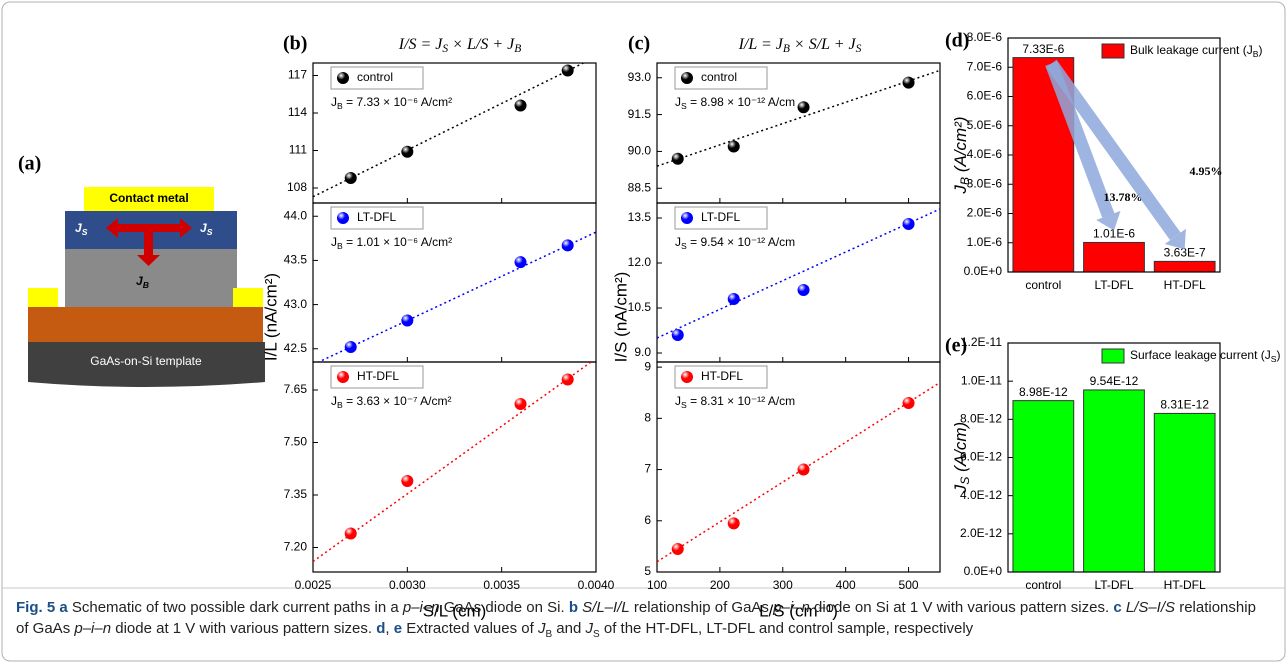 The image size is (1287, 663). Describe the element at coordinates (956, 346) in the screenshot. I see `panel-label: (e)` at that location.